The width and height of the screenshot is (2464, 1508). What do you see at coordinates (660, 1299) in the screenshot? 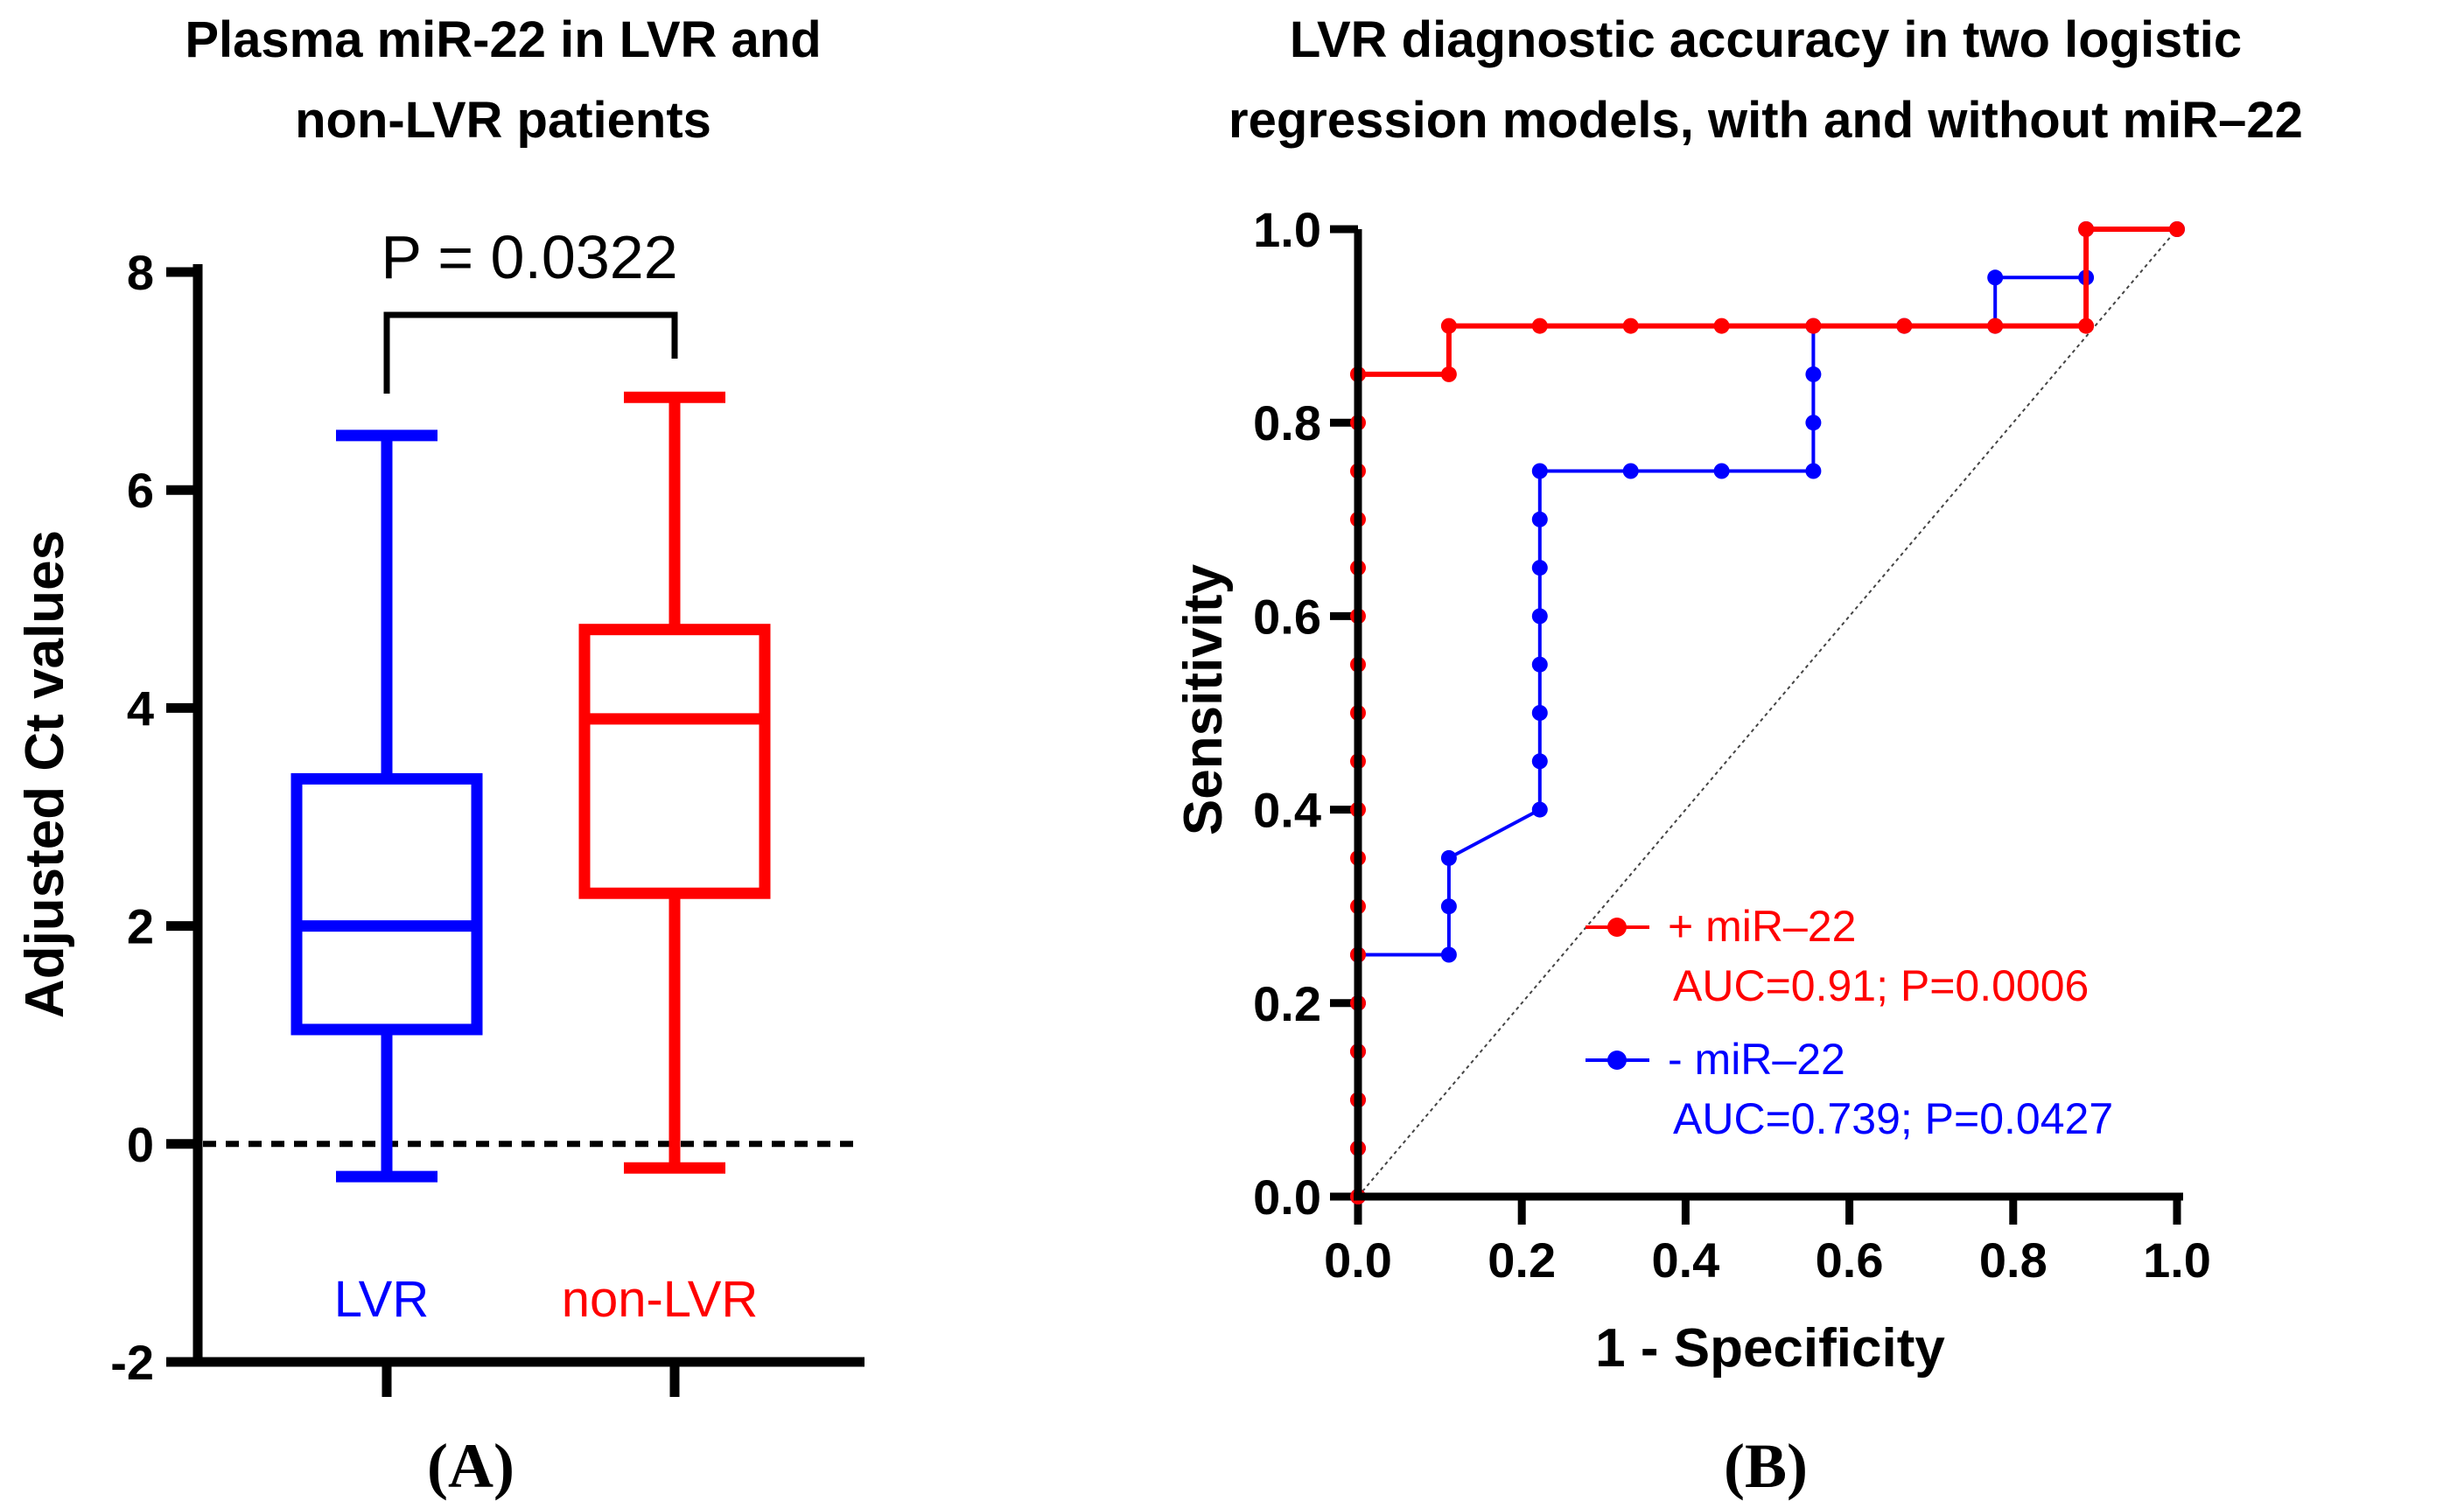
I see `category-label-non-lvr: non-LVR` at bounding box center [660, 1299].